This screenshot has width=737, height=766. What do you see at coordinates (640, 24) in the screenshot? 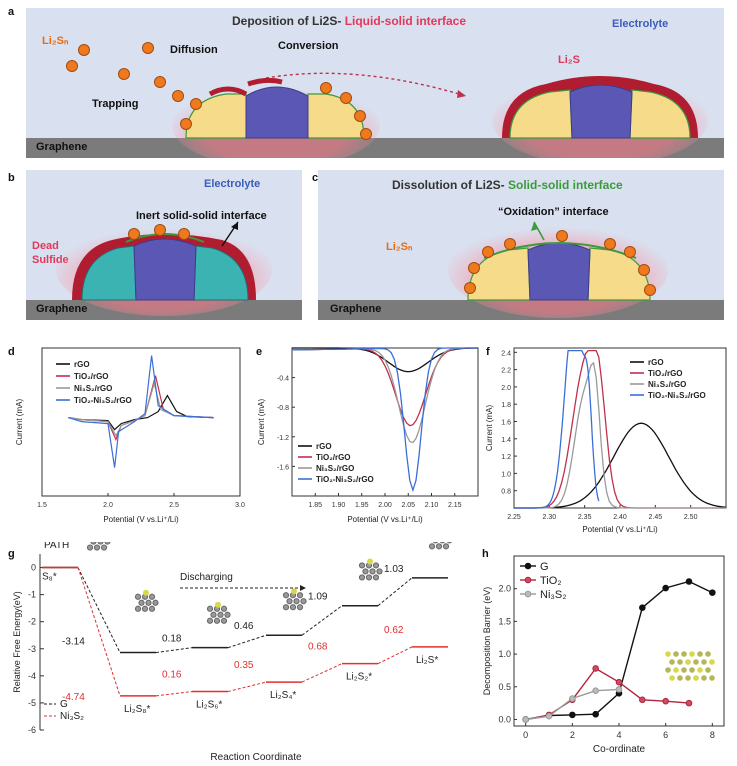
I see `electrolyte-label-a: Electrolyte` at bounding box center [640, 24].